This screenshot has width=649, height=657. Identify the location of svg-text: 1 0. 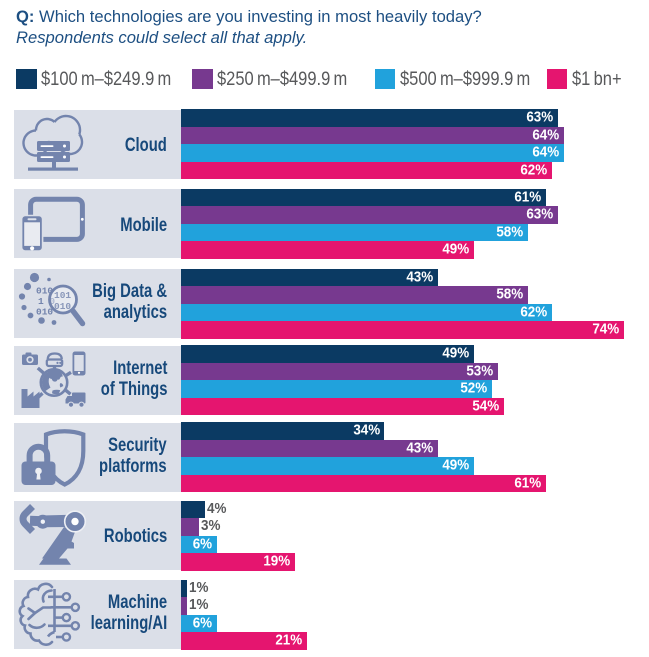
(46, 301).